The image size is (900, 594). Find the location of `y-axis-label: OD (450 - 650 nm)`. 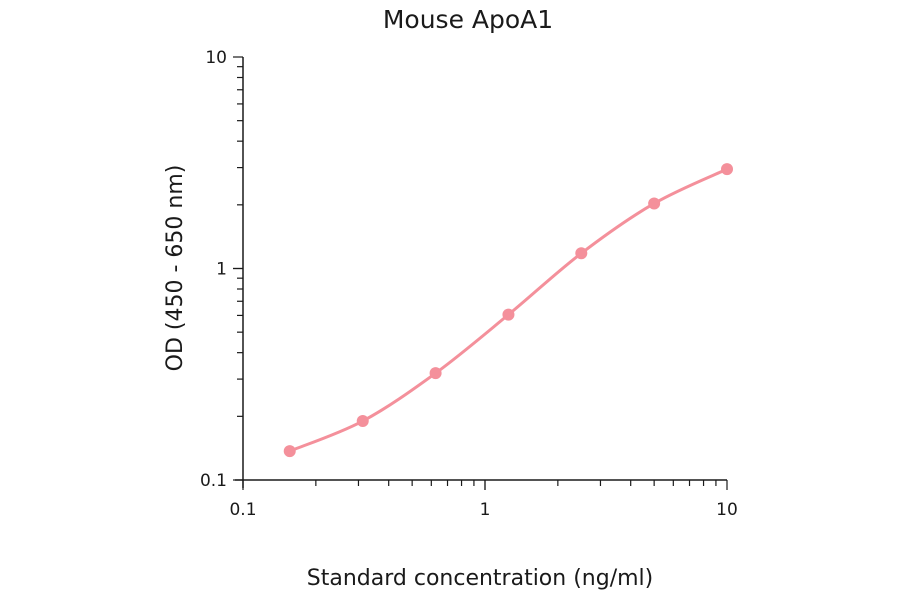

y-axis-label: OD (450 - 650 nm) is located at coordinates (175, 268).